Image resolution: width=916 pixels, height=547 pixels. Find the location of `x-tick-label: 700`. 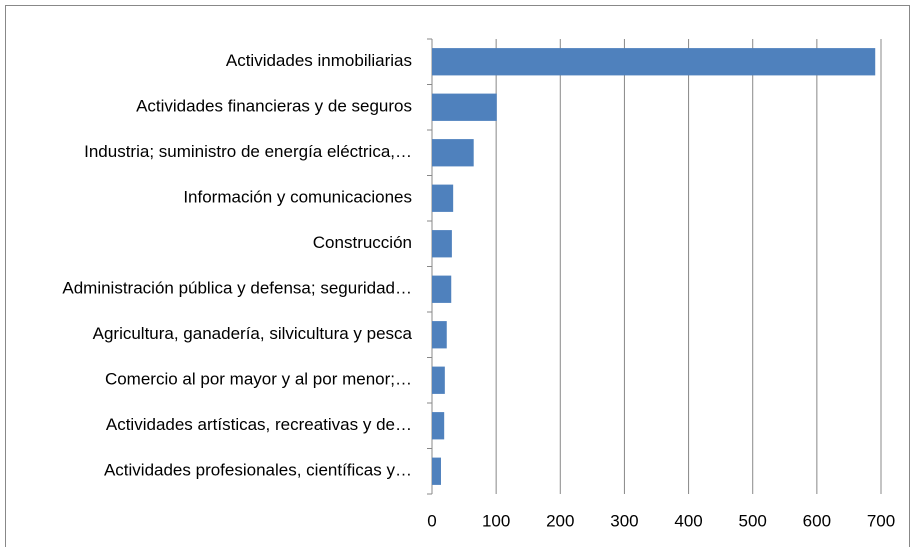

x-tick-label: 700 is located at coordinates (881, 520).